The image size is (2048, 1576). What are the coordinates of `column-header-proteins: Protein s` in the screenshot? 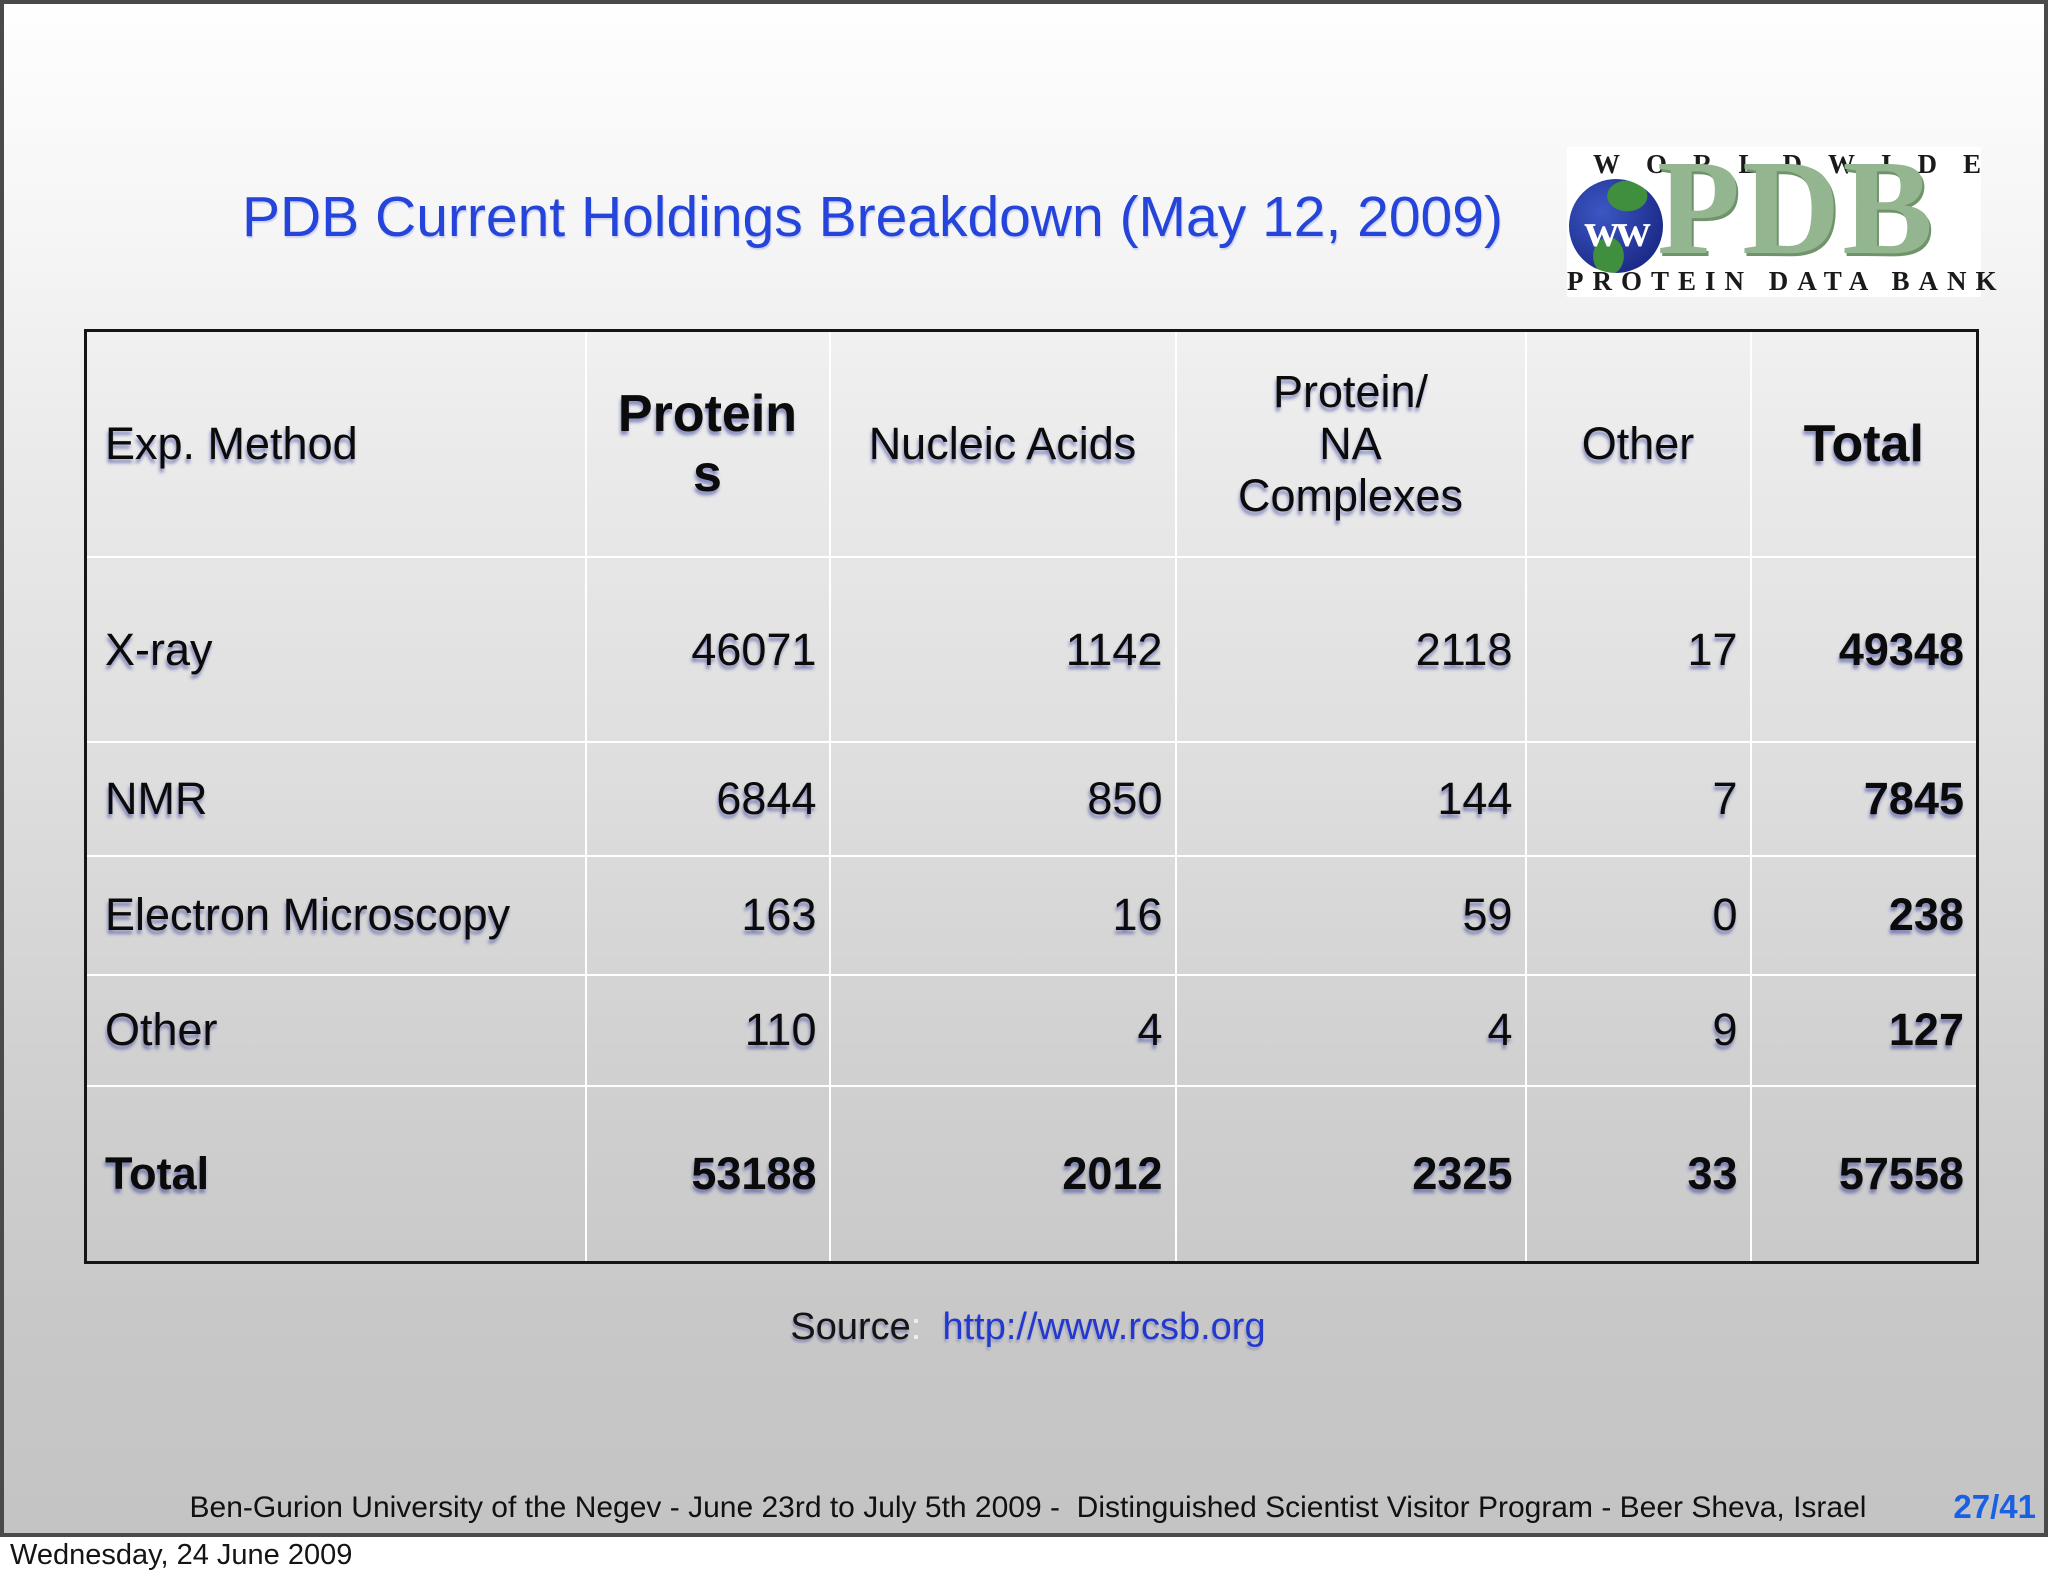 It's located at (707, 444).